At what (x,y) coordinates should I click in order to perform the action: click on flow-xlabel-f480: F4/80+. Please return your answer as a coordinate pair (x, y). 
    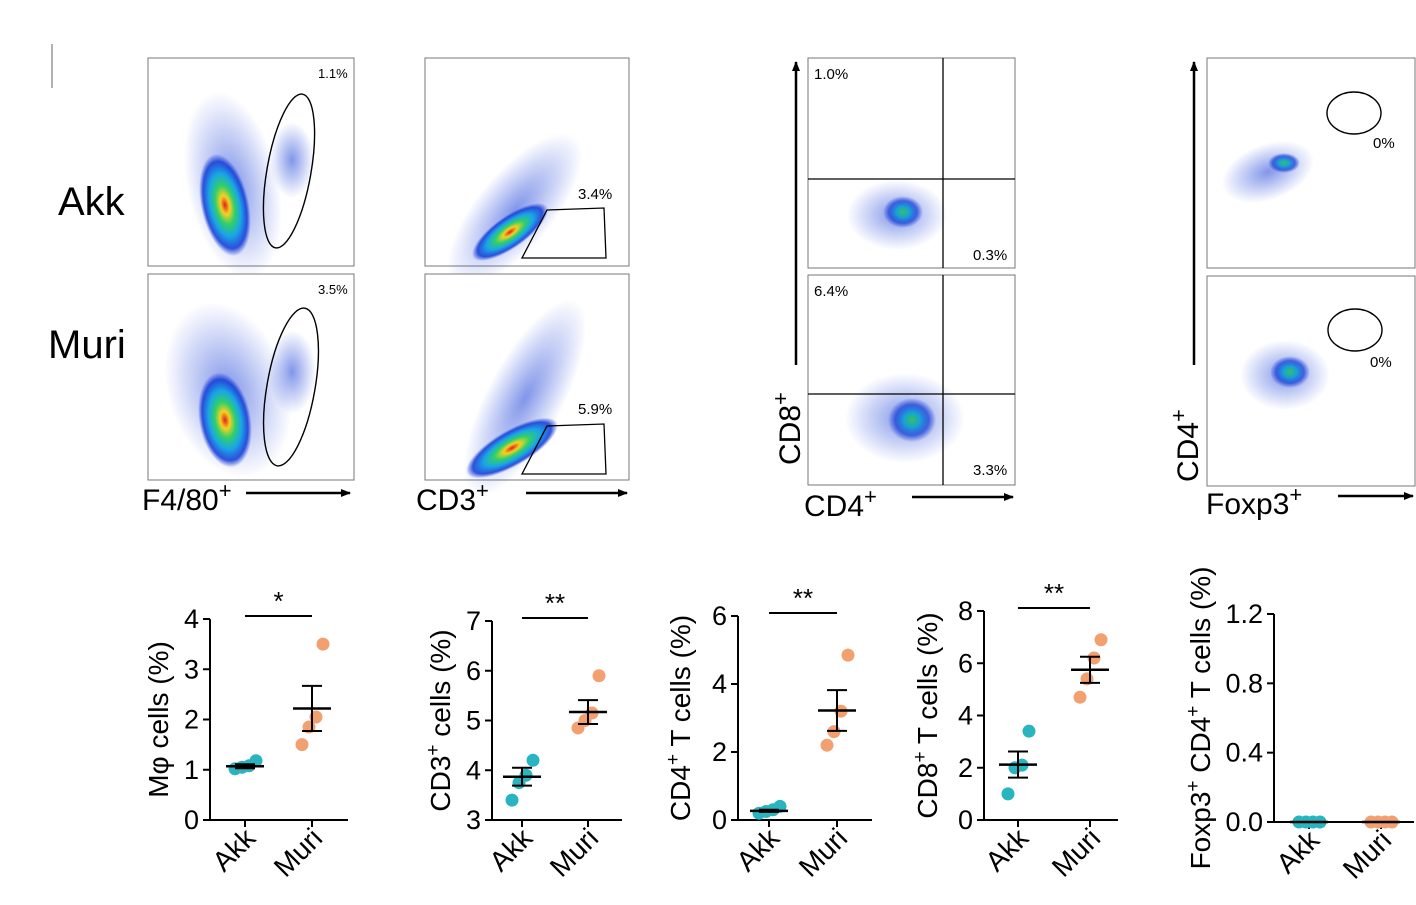
    Looking at the image, I should click on (187, 497).